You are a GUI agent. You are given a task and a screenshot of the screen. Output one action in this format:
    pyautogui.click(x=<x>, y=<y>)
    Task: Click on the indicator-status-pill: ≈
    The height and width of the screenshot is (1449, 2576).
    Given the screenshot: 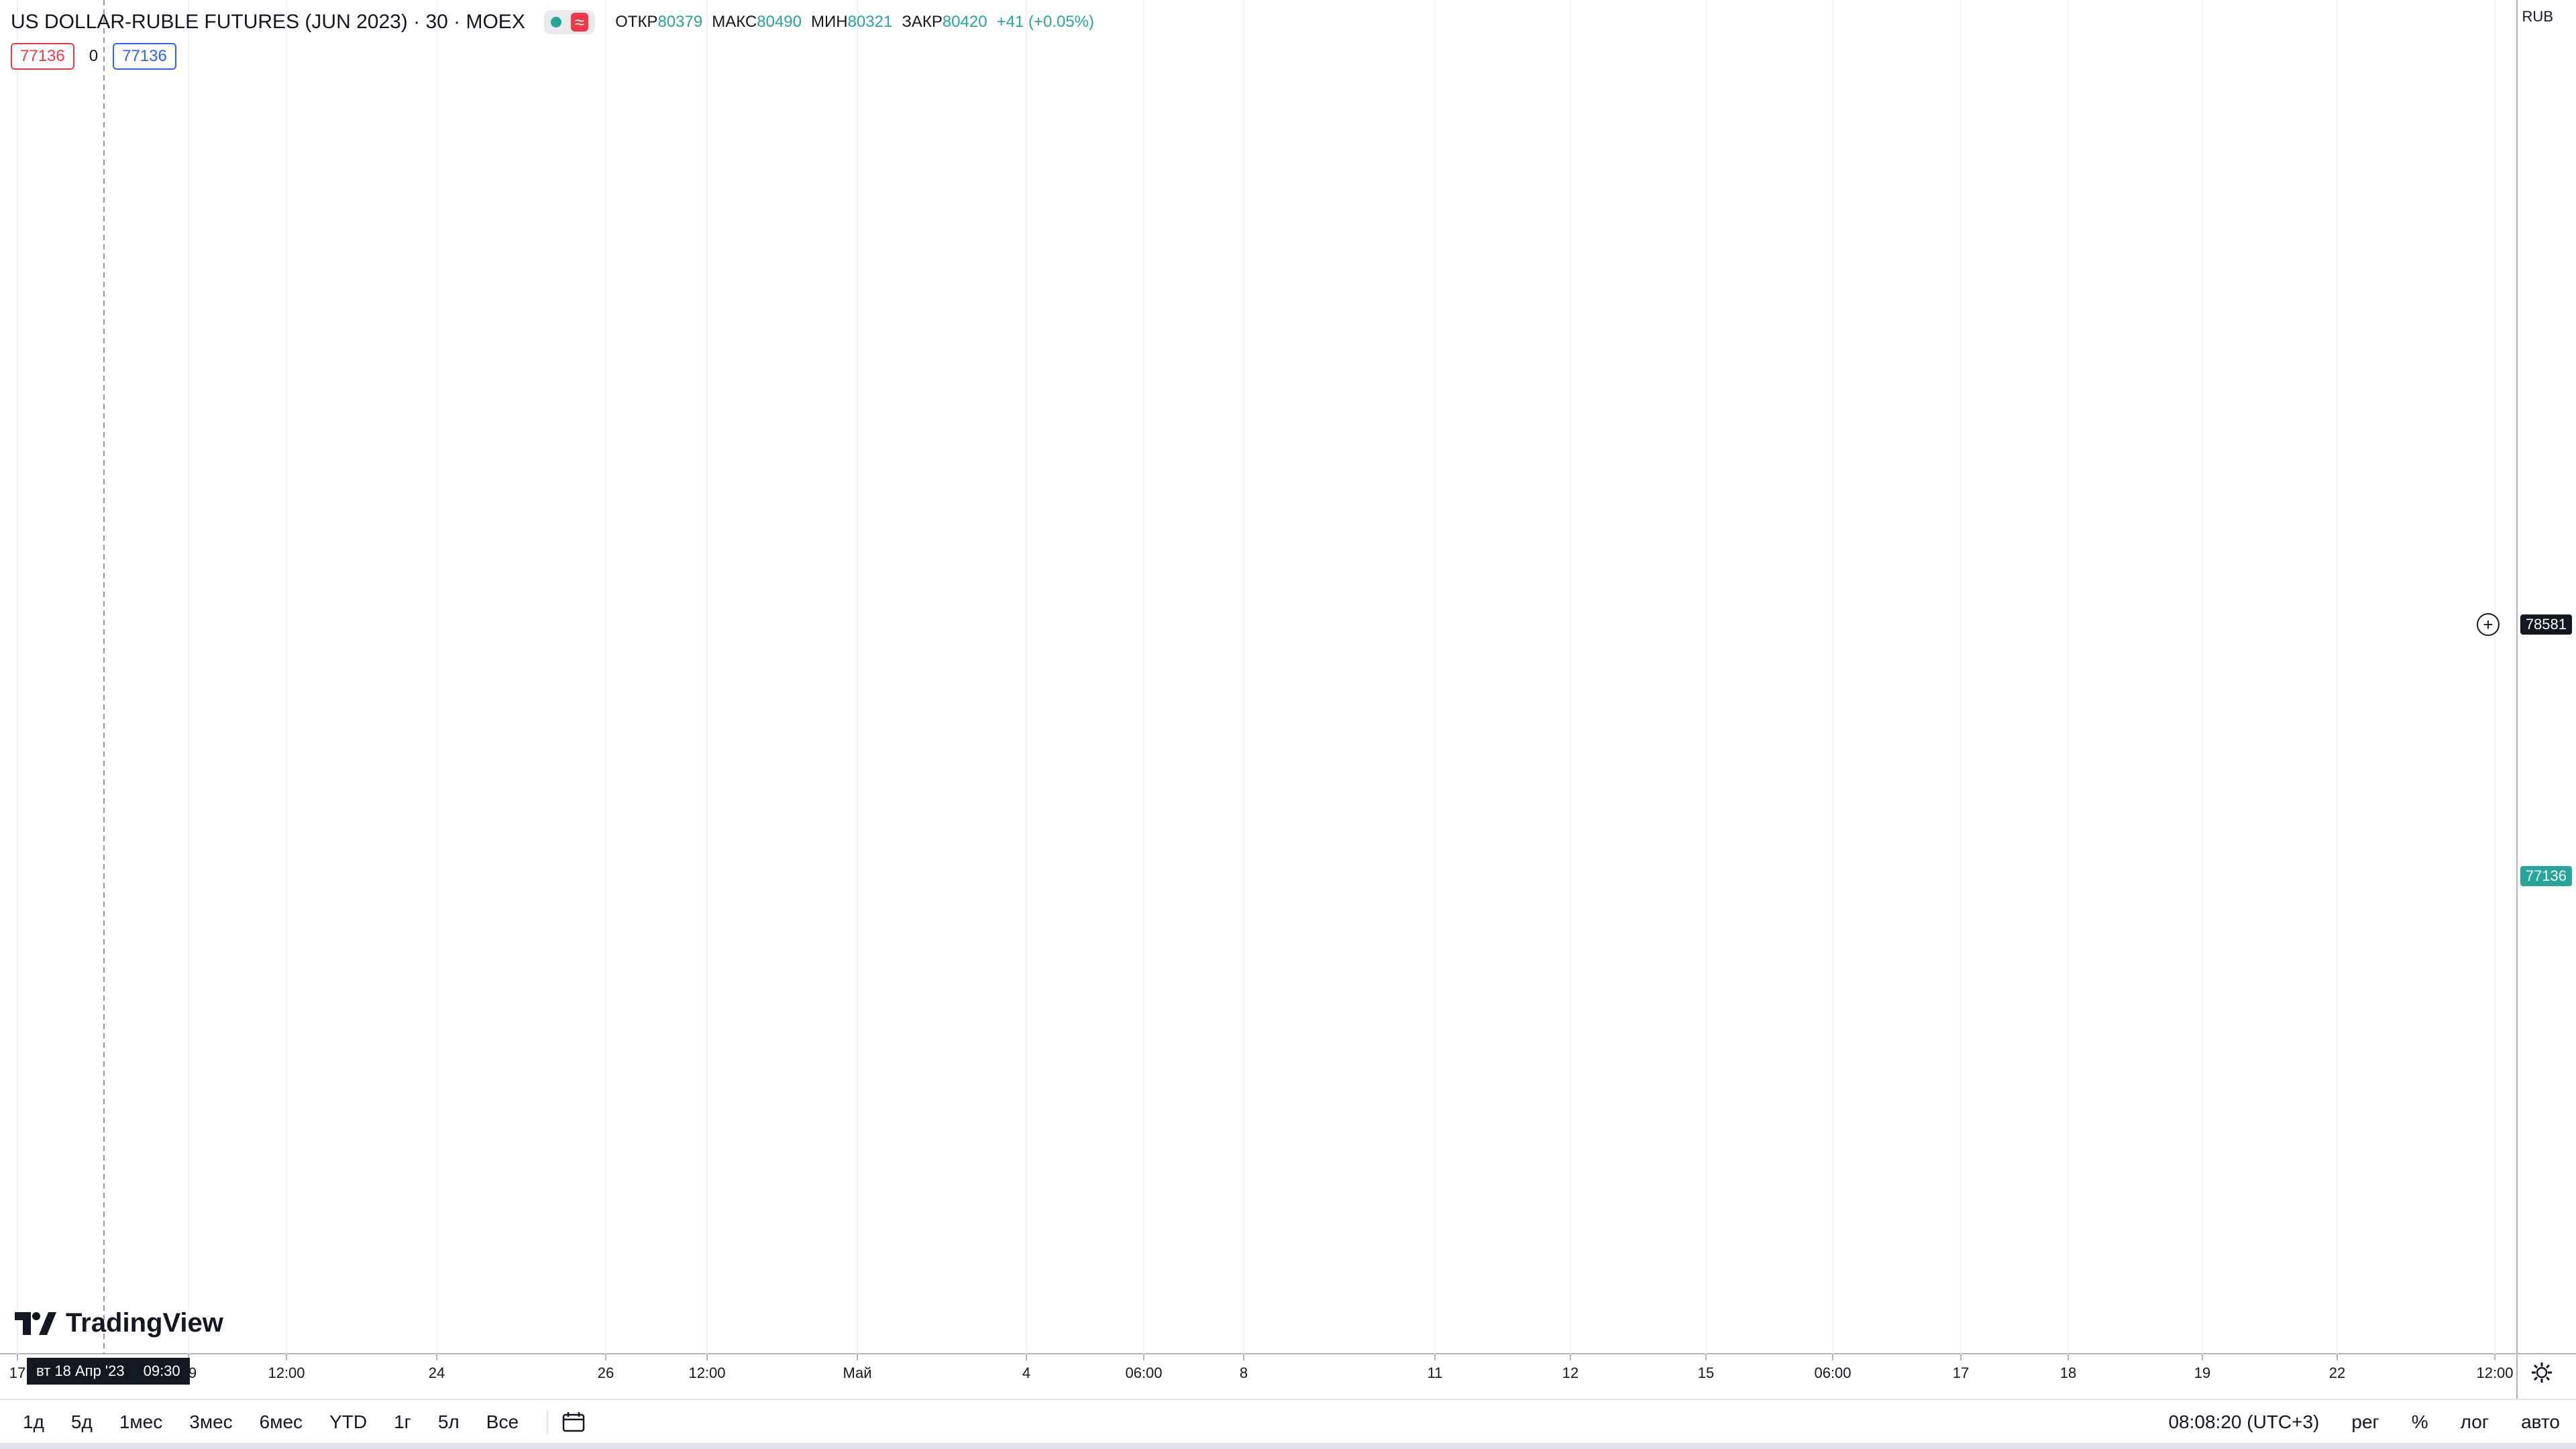 What is the action you would take?
    pyautogui.click(x=569, y=22)
    